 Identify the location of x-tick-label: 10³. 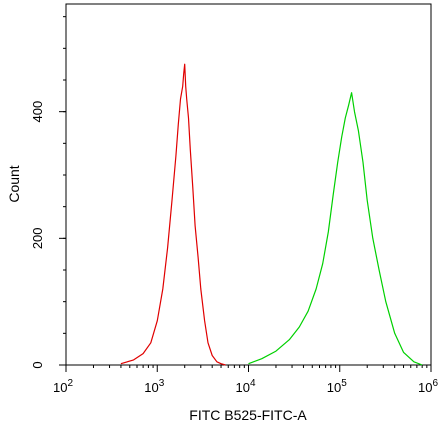
(154, 386).